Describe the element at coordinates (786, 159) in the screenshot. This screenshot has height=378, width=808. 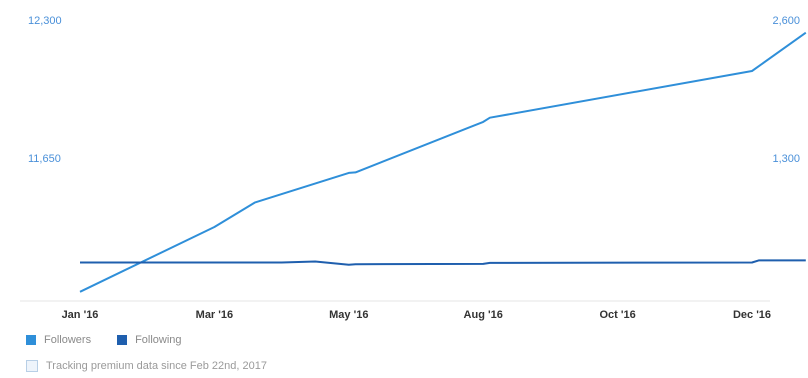
I see `y-right-tick-label: 1,300` at that location.